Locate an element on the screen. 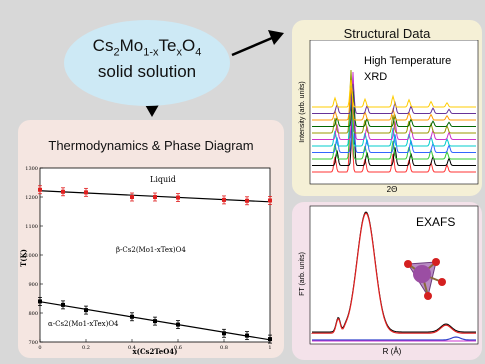 Image resolution: width=485 pixels, height=364 pixels. x-tick-label: 0.4 is located at coordinates (132, 348).